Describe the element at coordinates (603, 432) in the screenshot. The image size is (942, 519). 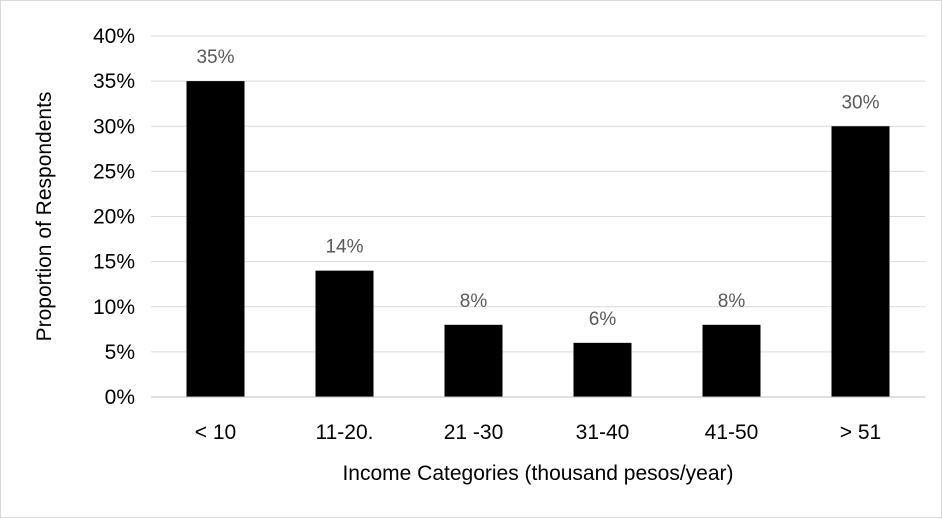
I see `x-tick-label: 31-40` at that location.